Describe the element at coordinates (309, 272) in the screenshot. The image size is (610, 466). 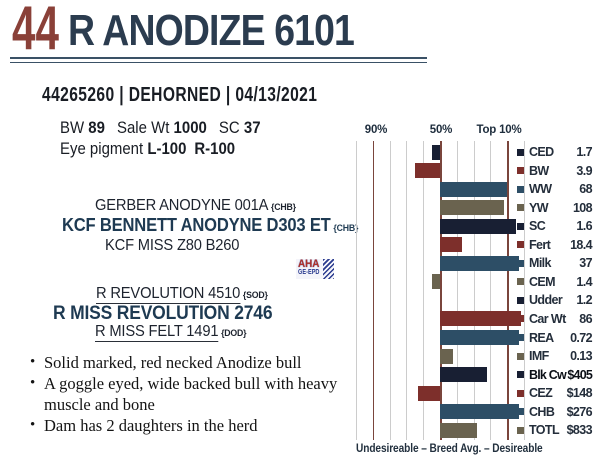
I see `logo-text-ge-epd: GE-EPD` at that location.